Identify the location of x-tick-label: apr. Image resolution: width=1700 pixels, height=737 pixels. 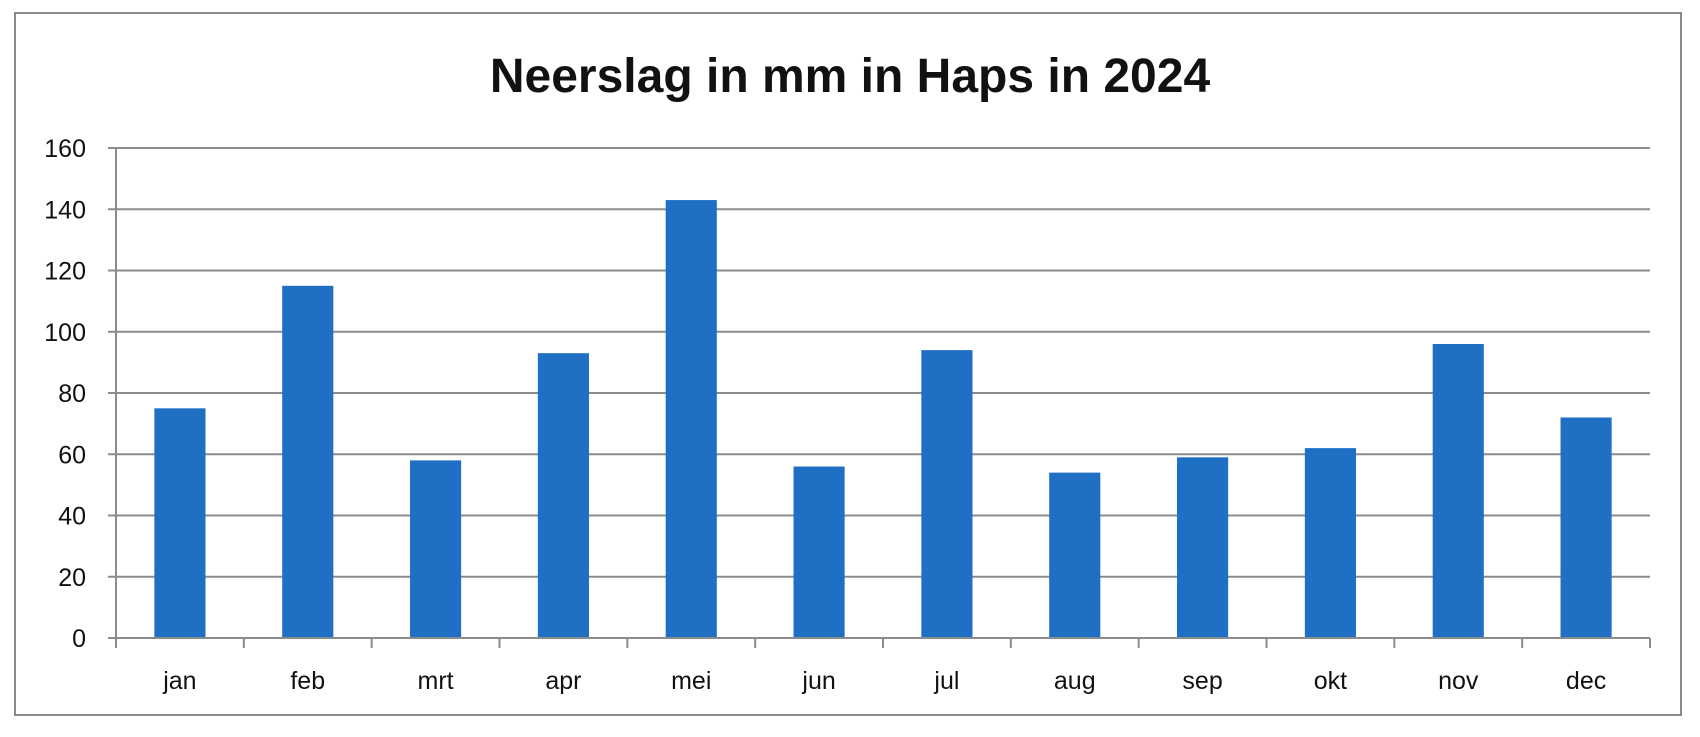
(563, 681).